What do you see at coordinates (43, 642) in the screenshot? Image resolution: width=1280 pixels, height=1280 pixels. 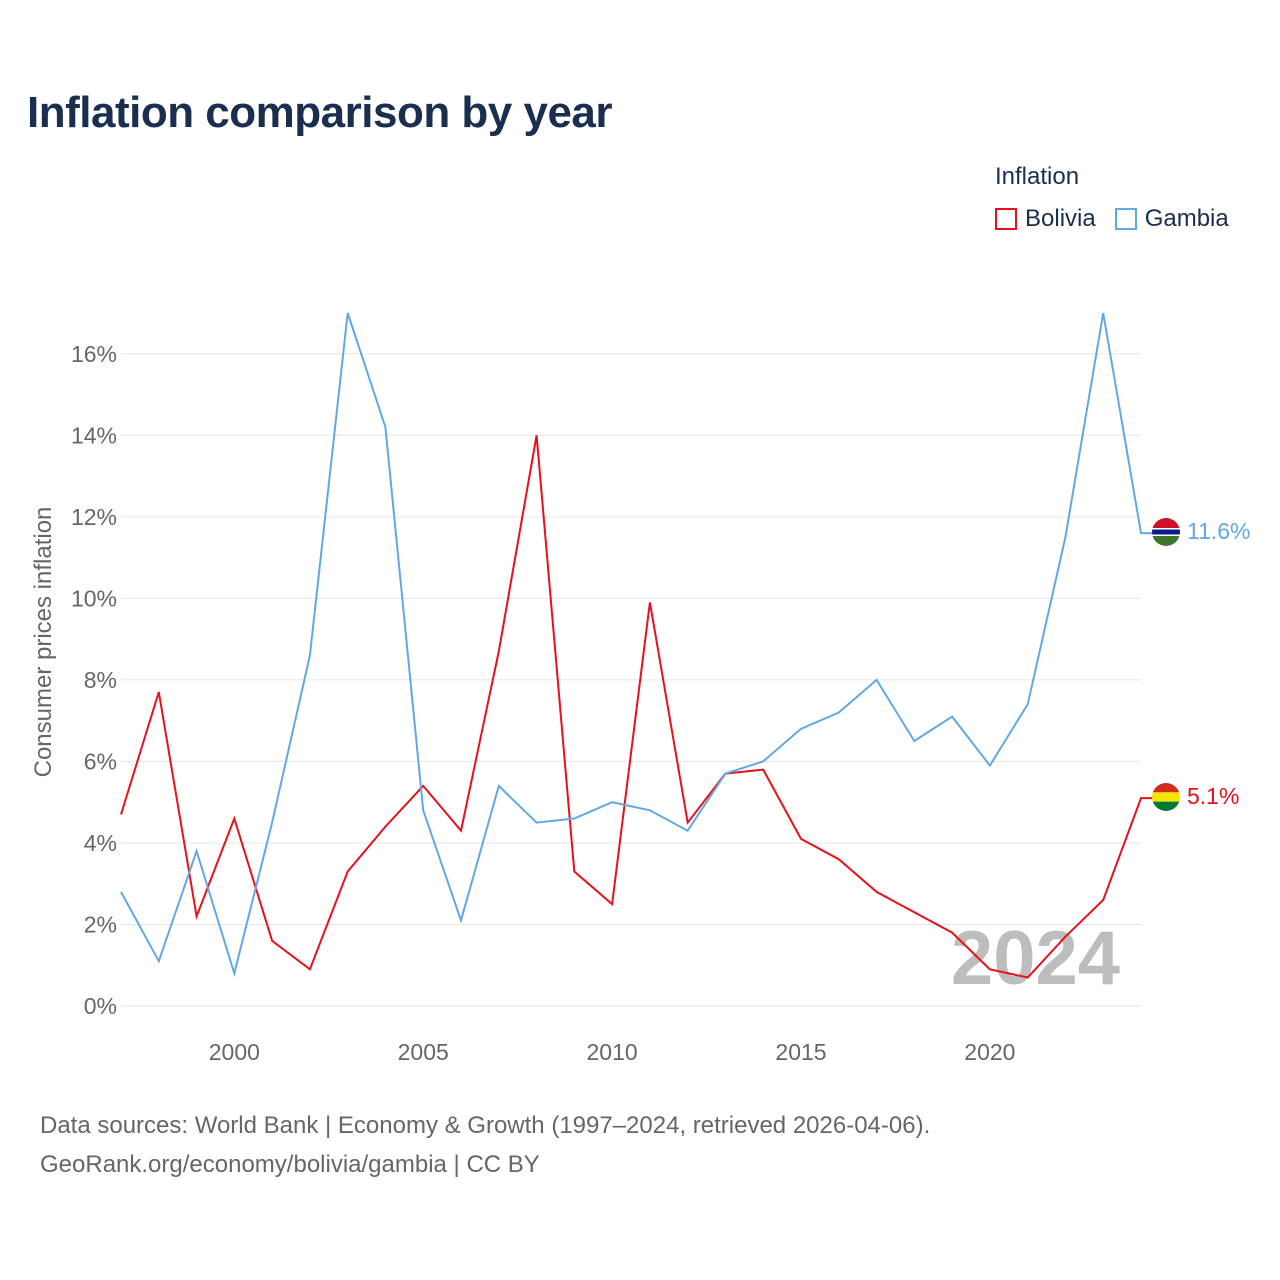 I see `y-axis-label: Consumer prices inflation` at bounding box center [43, 642].